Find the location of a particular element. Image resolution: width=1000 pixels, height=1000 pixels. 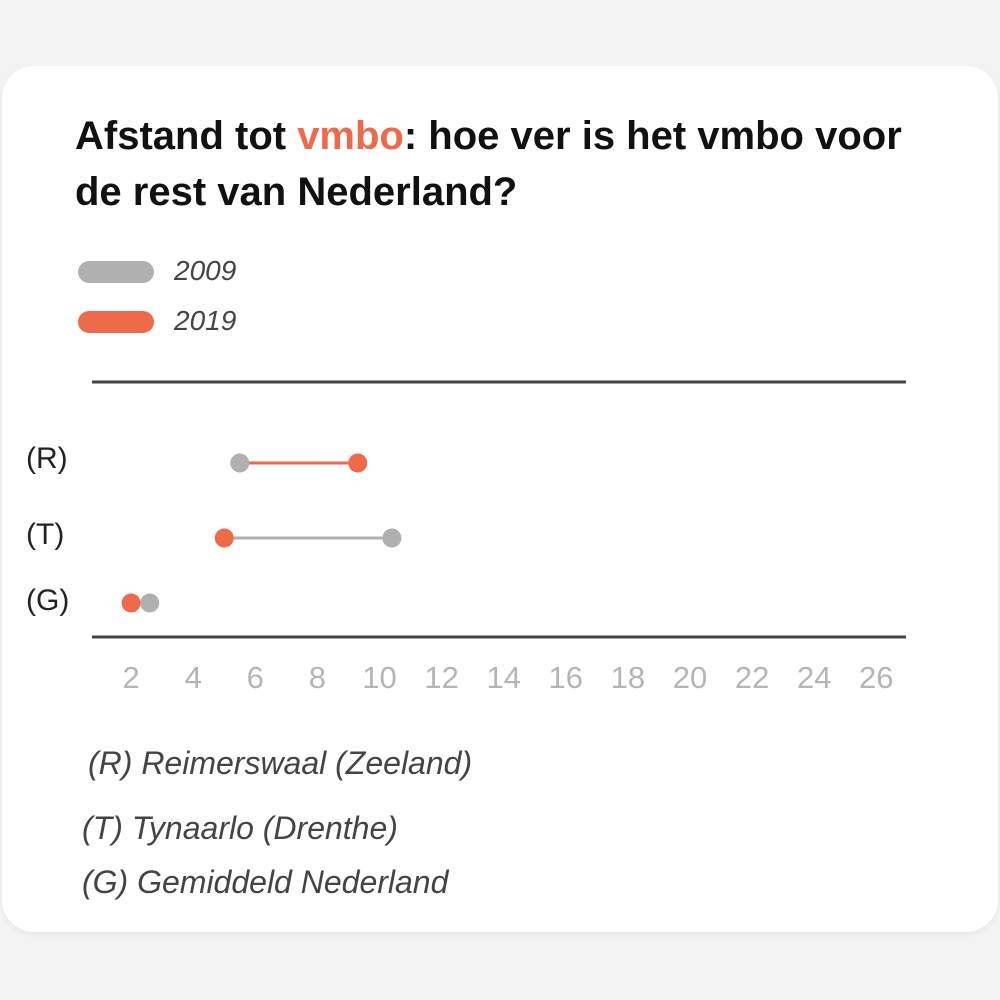

row-label-t: (T) is located at coordinates (45, 534).